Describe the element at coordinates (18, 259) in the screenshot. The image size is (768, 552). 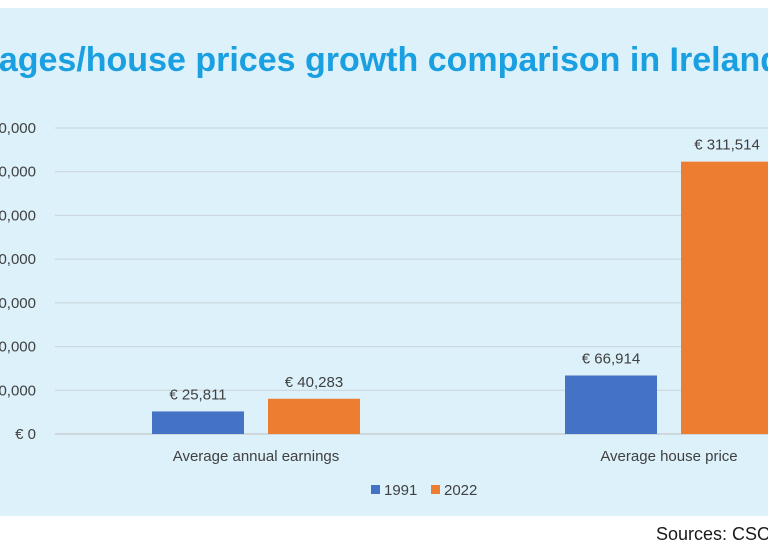
I see `y-tick-label: € 200,000` at that location.